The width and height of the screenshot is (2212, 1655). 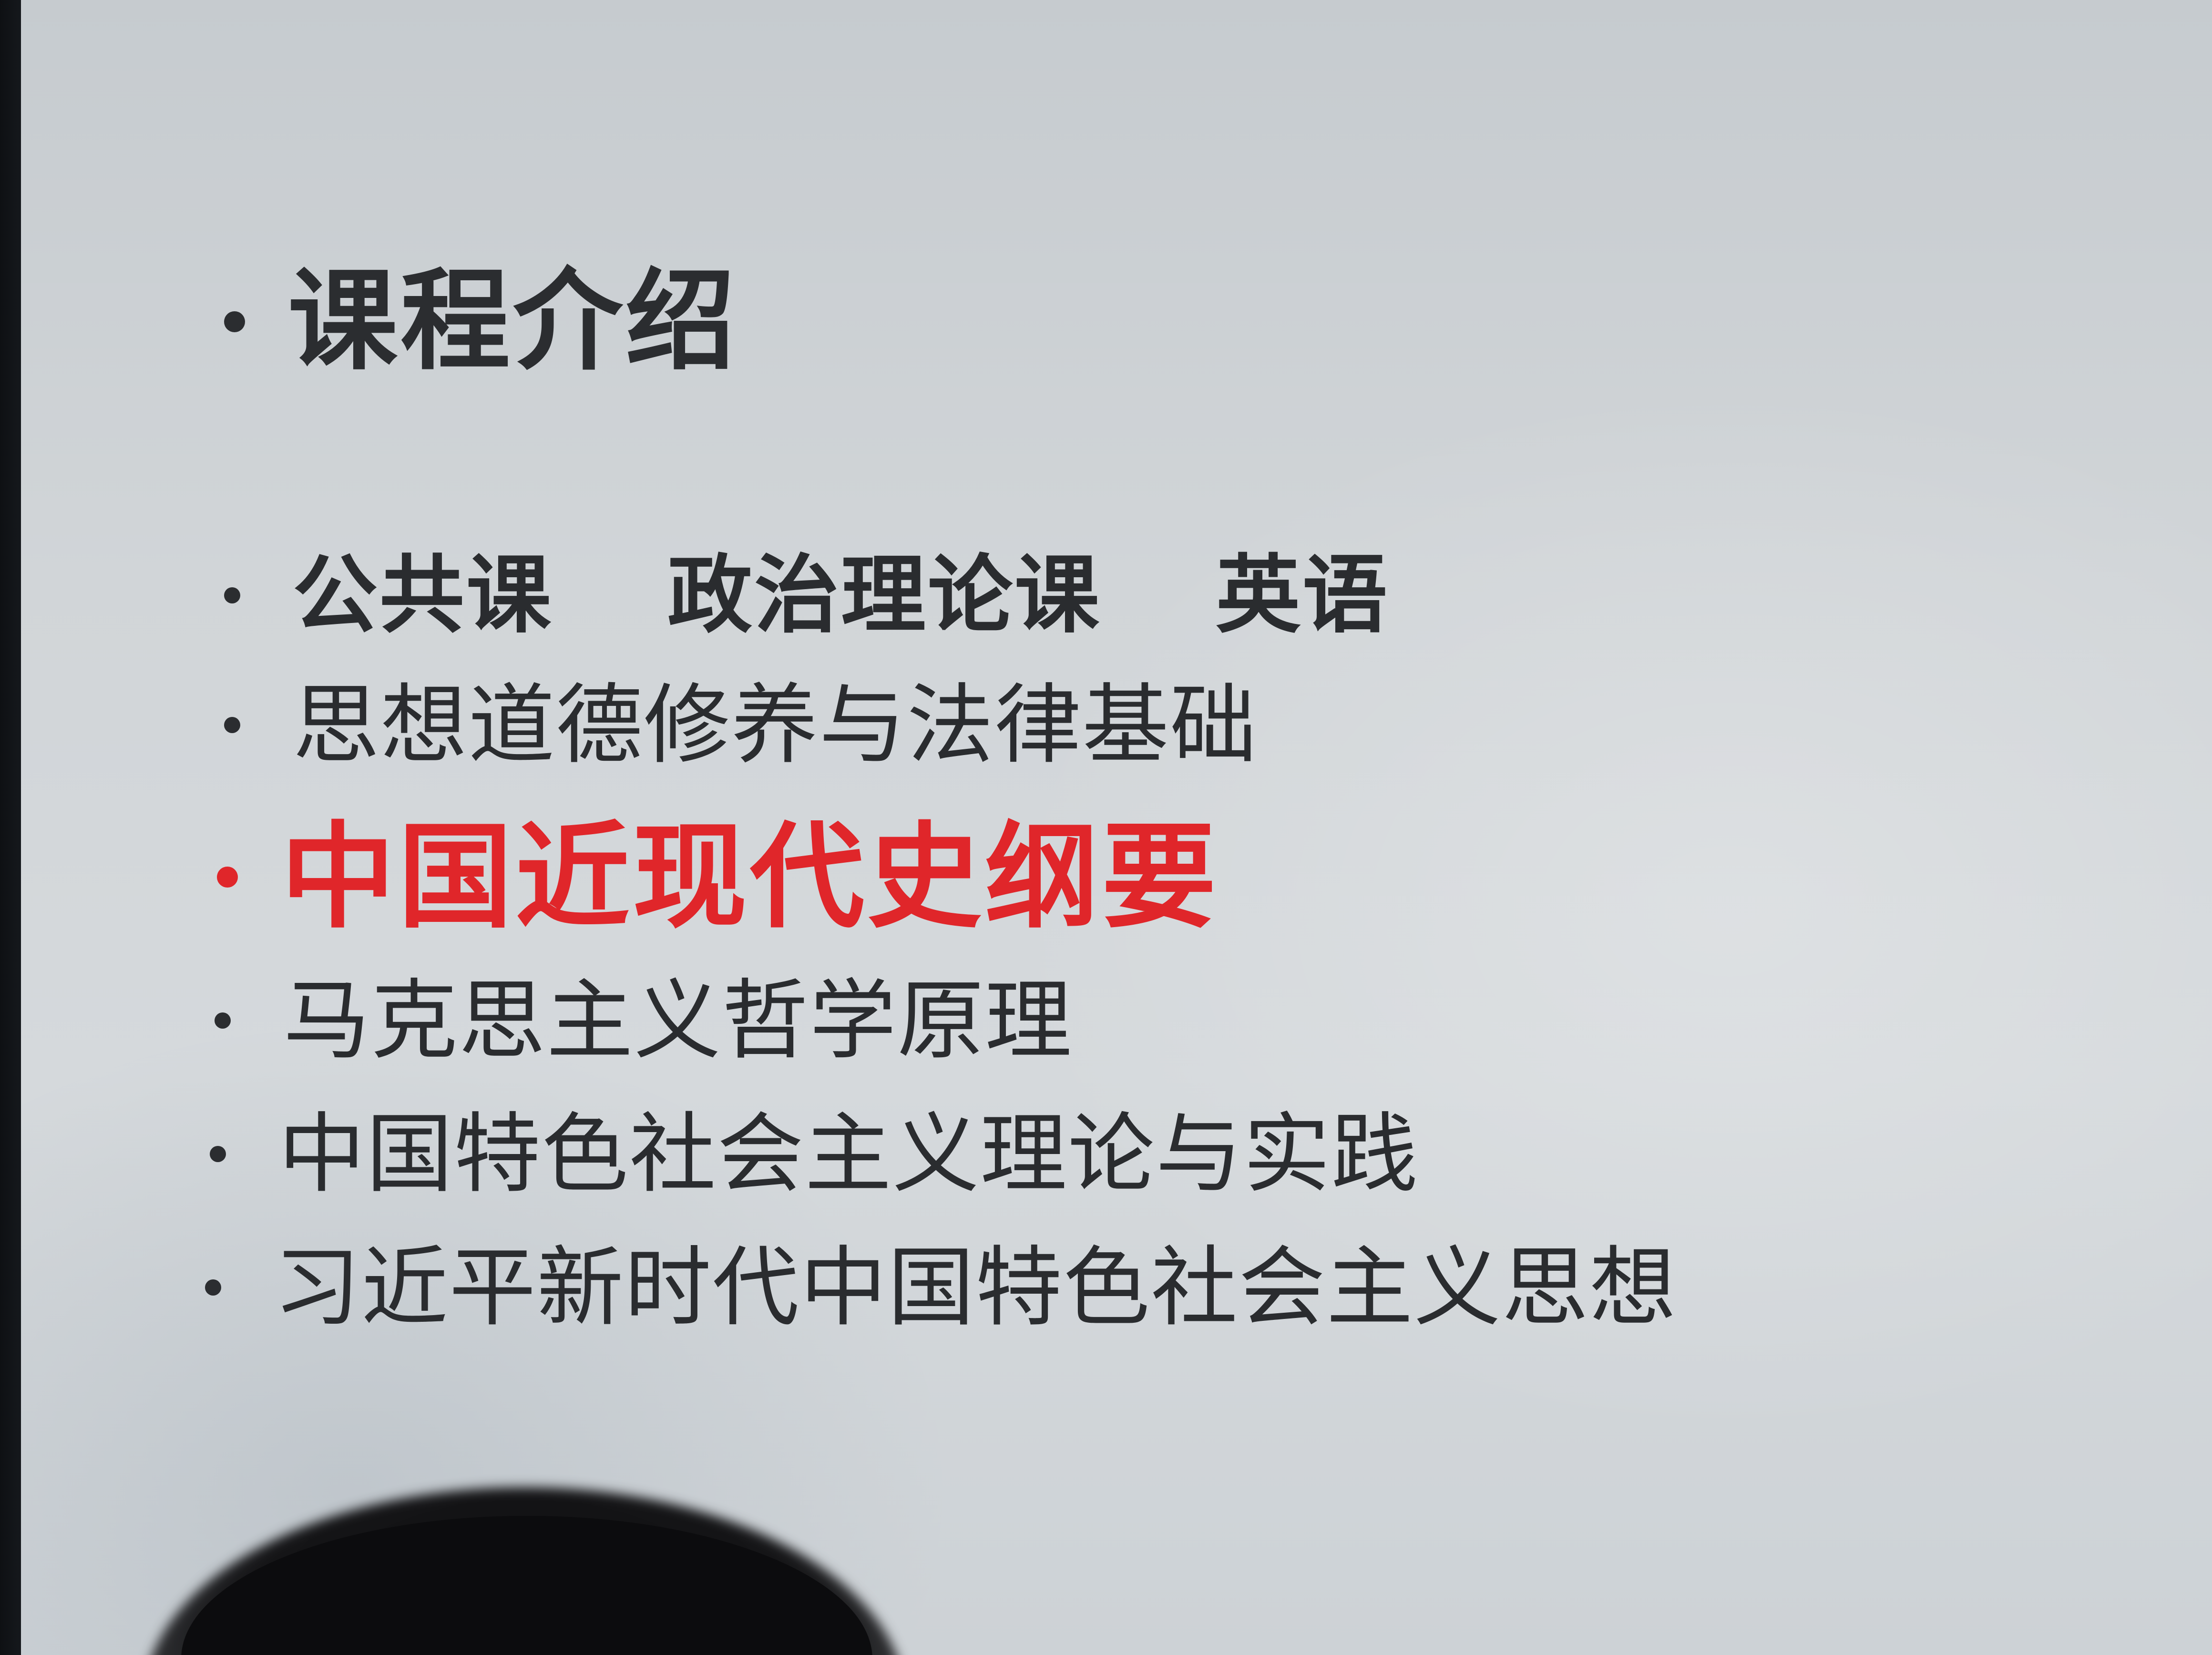 What do you see at coordinates (884, 595) in the screenshot?
I see `category-politics-theory: 政治理论课` at bounding box center [884, 595].